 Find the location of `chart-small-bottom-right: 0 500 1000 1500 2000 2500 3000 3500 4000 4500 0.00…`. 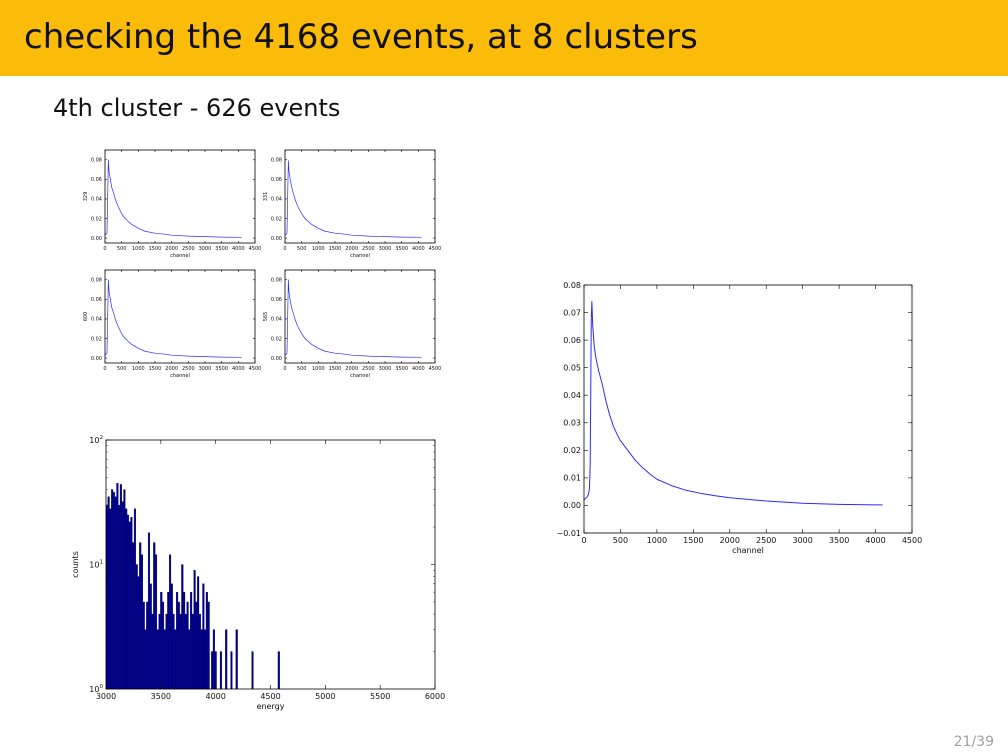

chart-small-bottom-right: 0 500 1000 1500 2000 2500 3000 3500 4000 4500 0.00… is located at coordinates (352, 324).